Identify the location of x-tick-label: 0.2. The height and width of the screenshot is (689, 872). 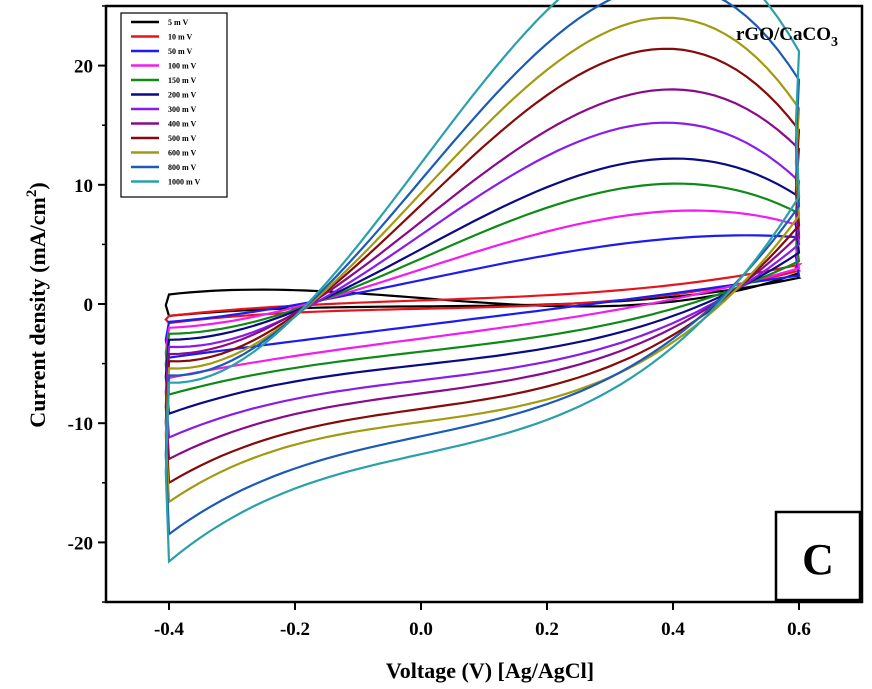
(547, 629).